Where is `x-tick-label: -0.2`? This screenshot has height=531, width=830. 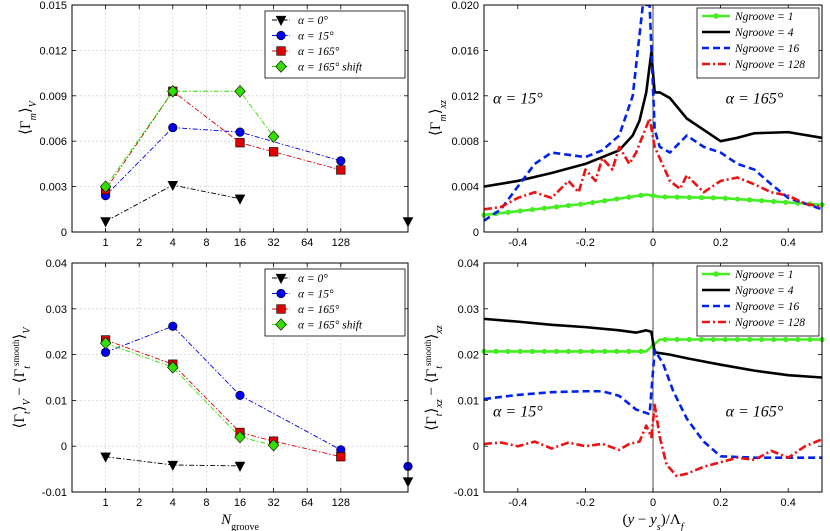 x-tick-label: -0.2 is located at coordinates (585, 243).